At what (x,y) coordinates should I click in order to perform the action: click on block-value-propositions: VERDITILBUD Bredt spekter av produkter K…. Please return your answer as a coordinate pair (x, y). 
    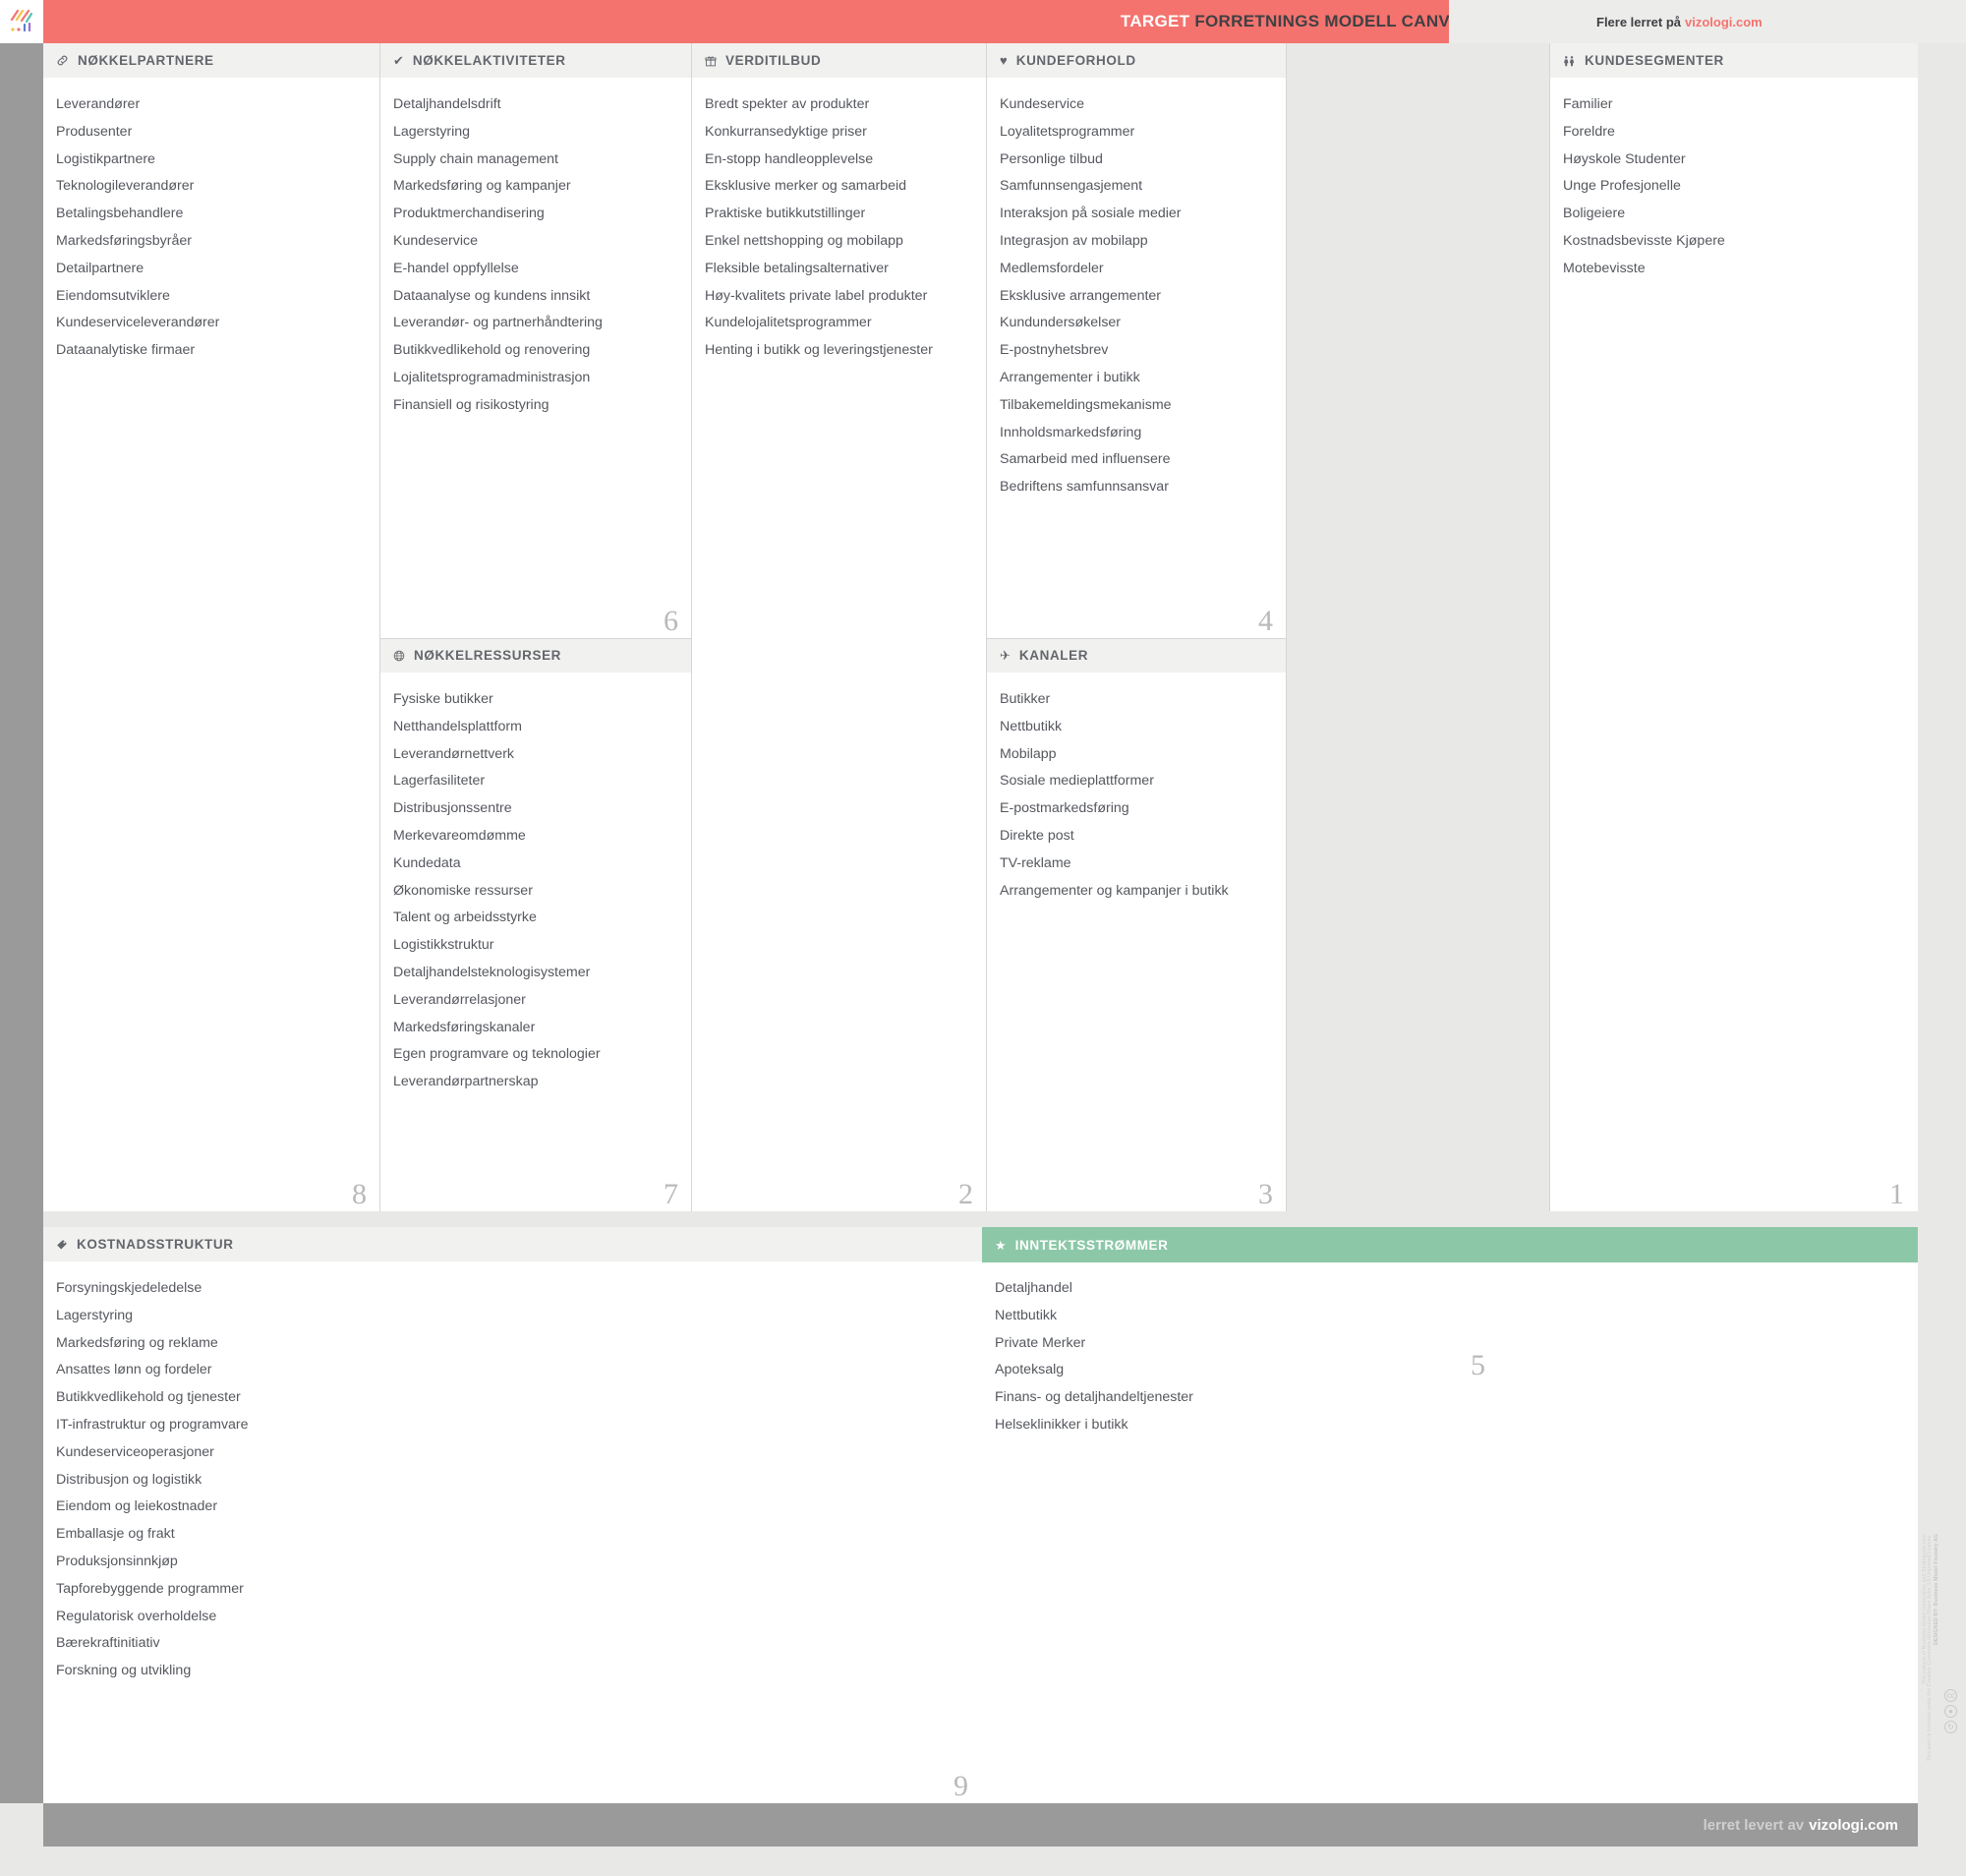
    Looking at the image, I should click on (839, 627).